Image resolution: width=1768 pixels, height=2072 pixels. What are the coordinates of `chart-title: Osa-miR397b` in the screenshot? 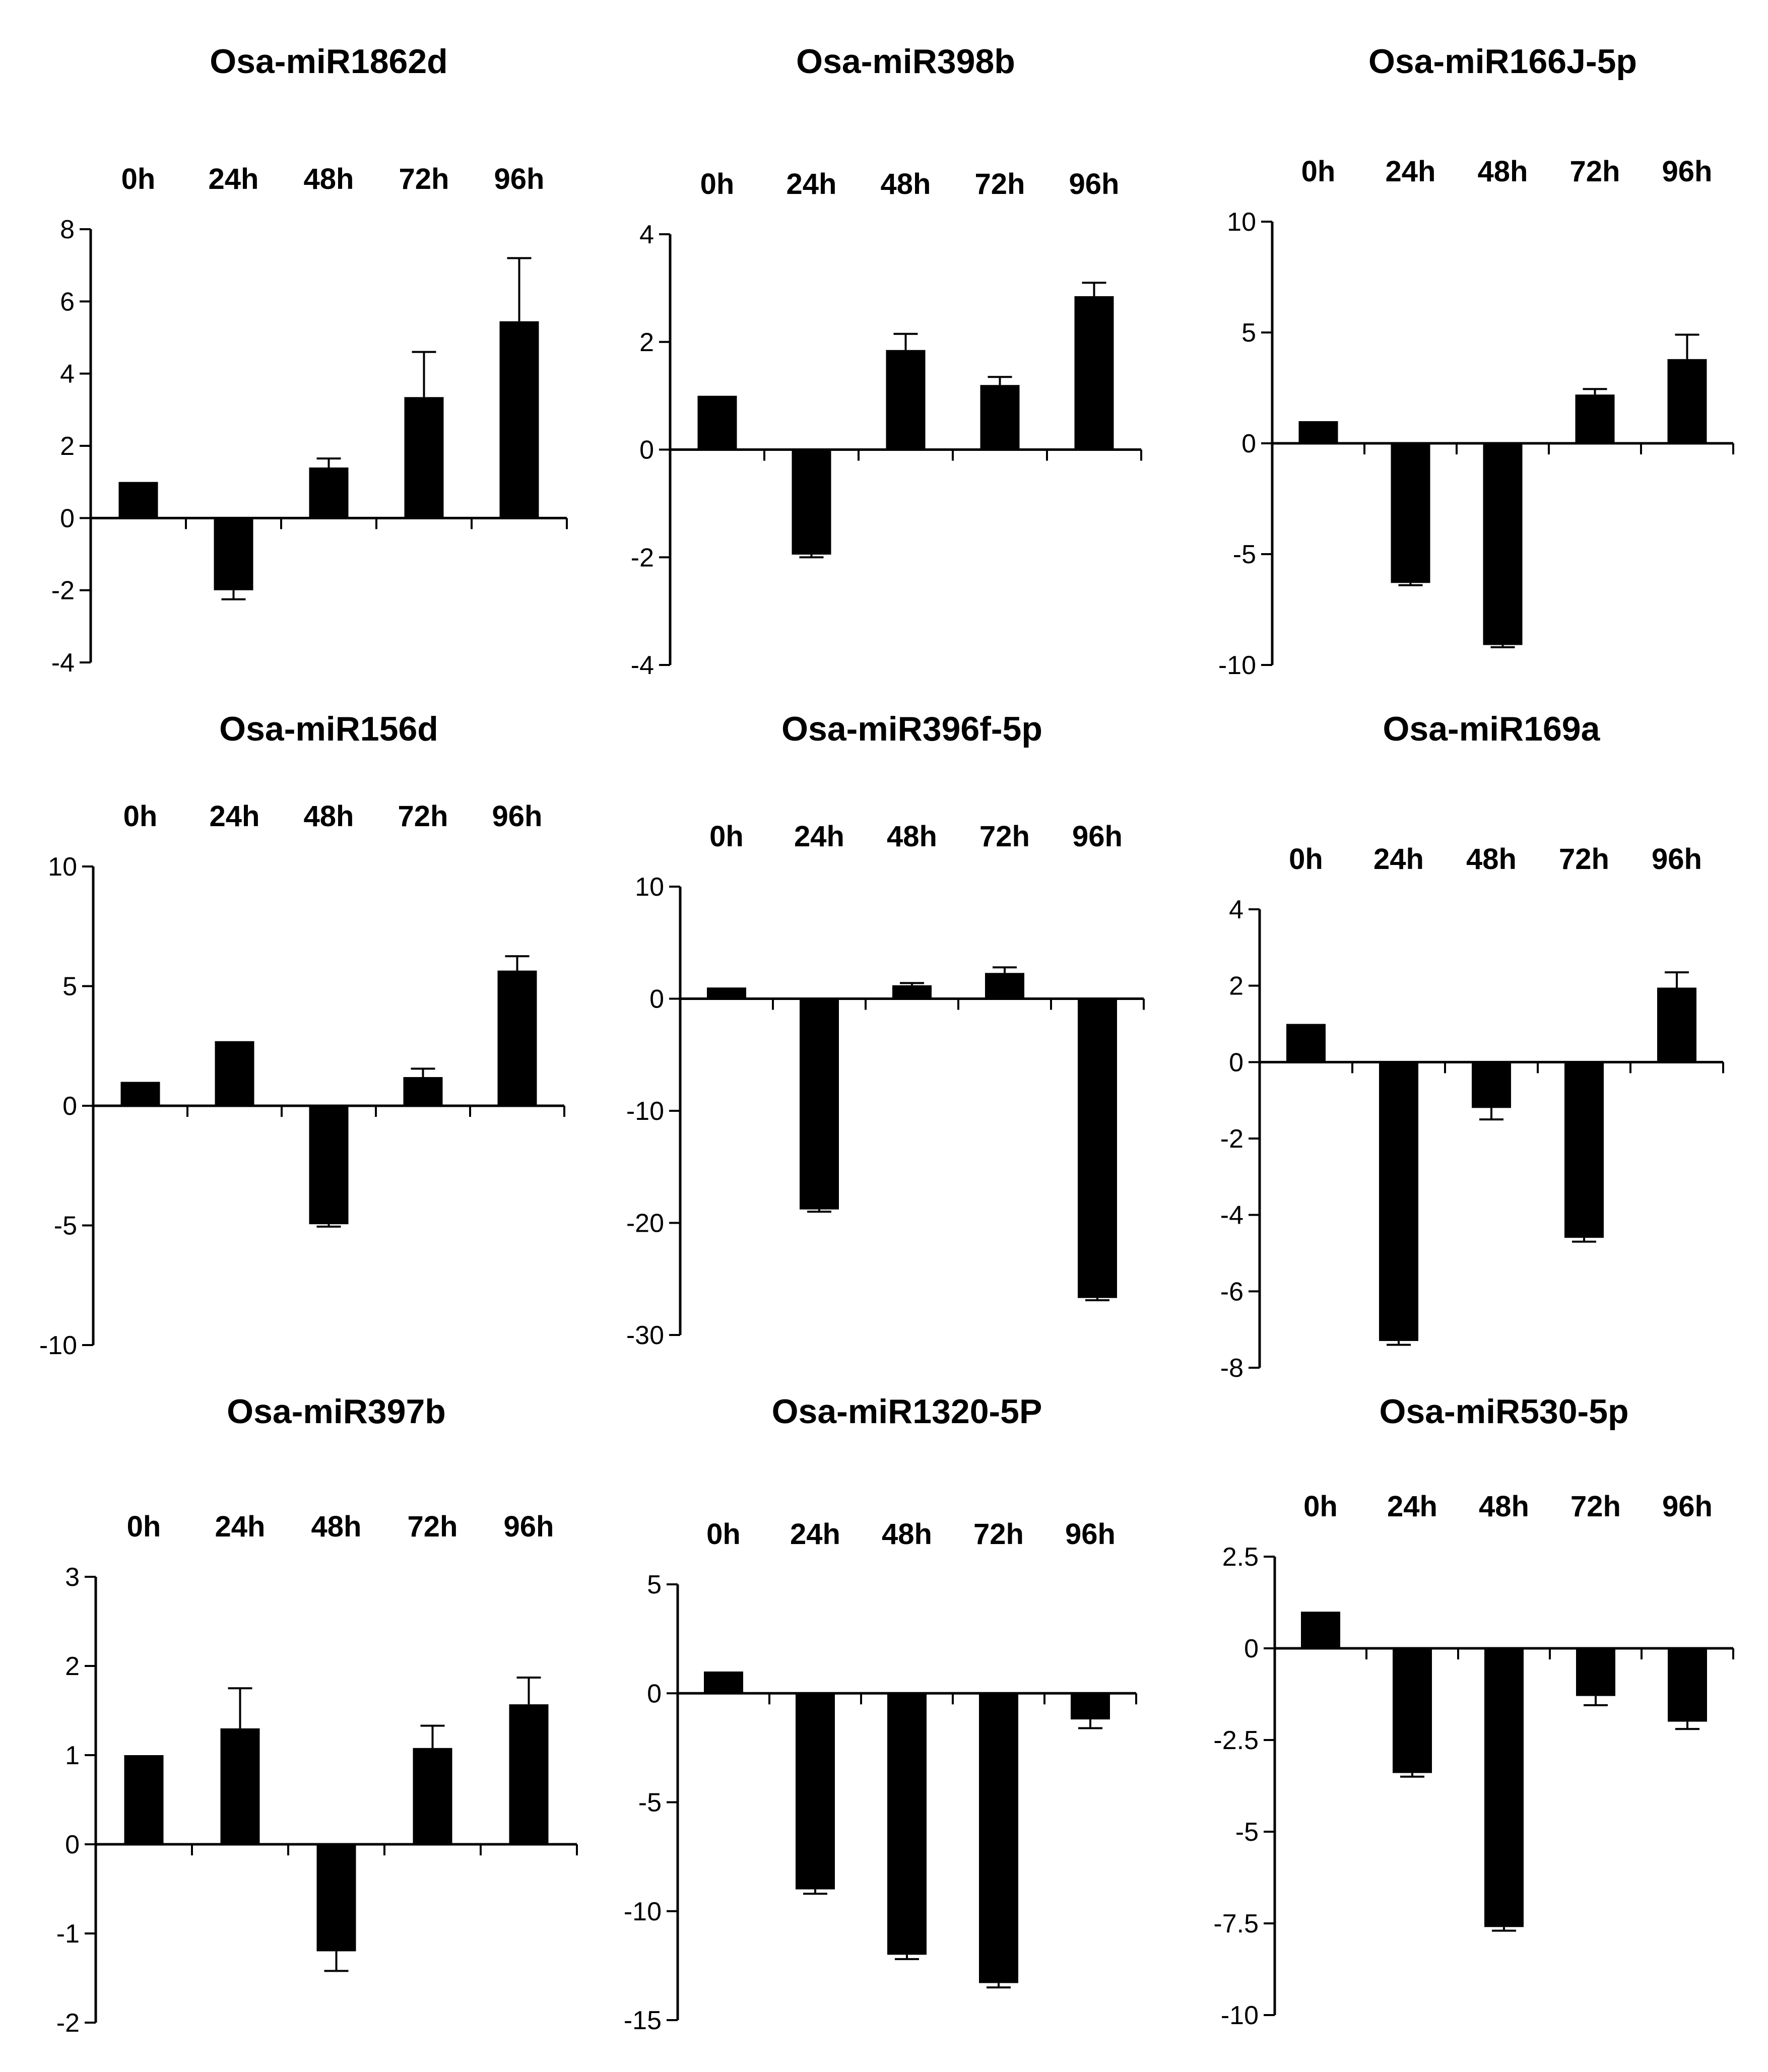 It's located at (336, 1411).